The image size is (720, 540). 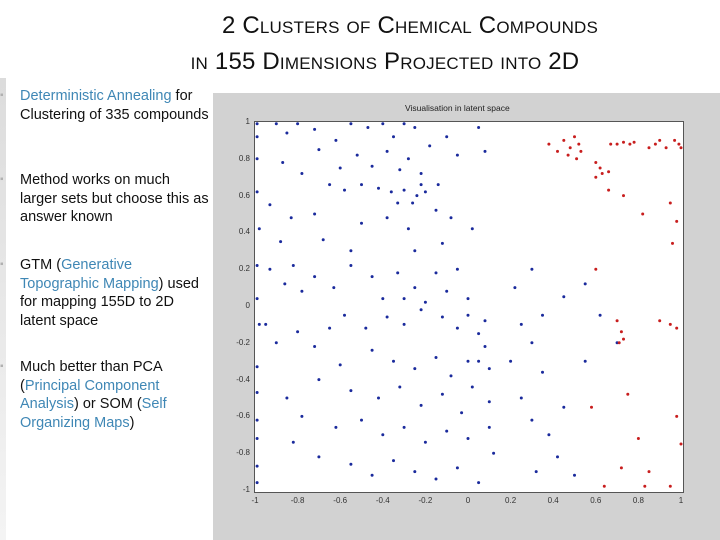 What do you see at coordinates (108, 404) in the screenshot?
I see `bullet-text: ) or SOM (` at bounding box center [108, 404].